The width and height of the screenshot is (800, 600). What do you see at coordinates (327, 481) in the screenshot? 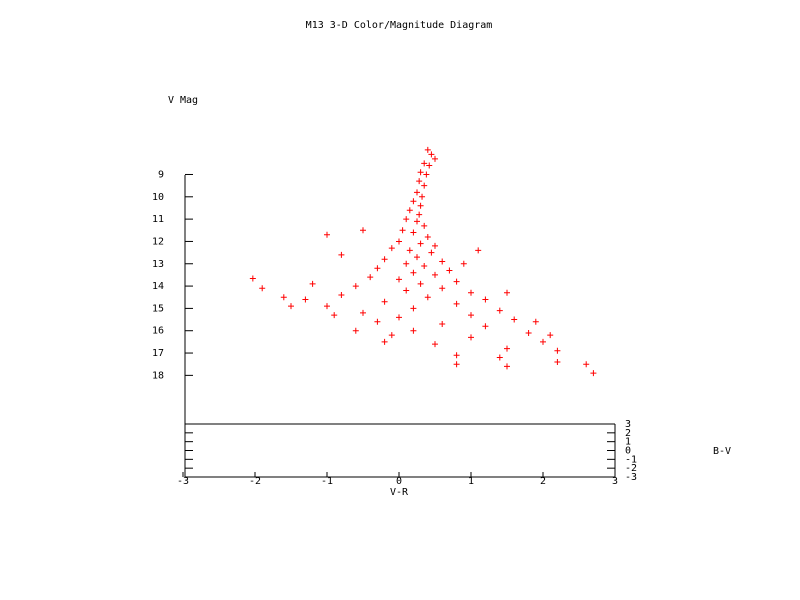
I see `x-tick-label: -1` at bounding box center [327, 481].